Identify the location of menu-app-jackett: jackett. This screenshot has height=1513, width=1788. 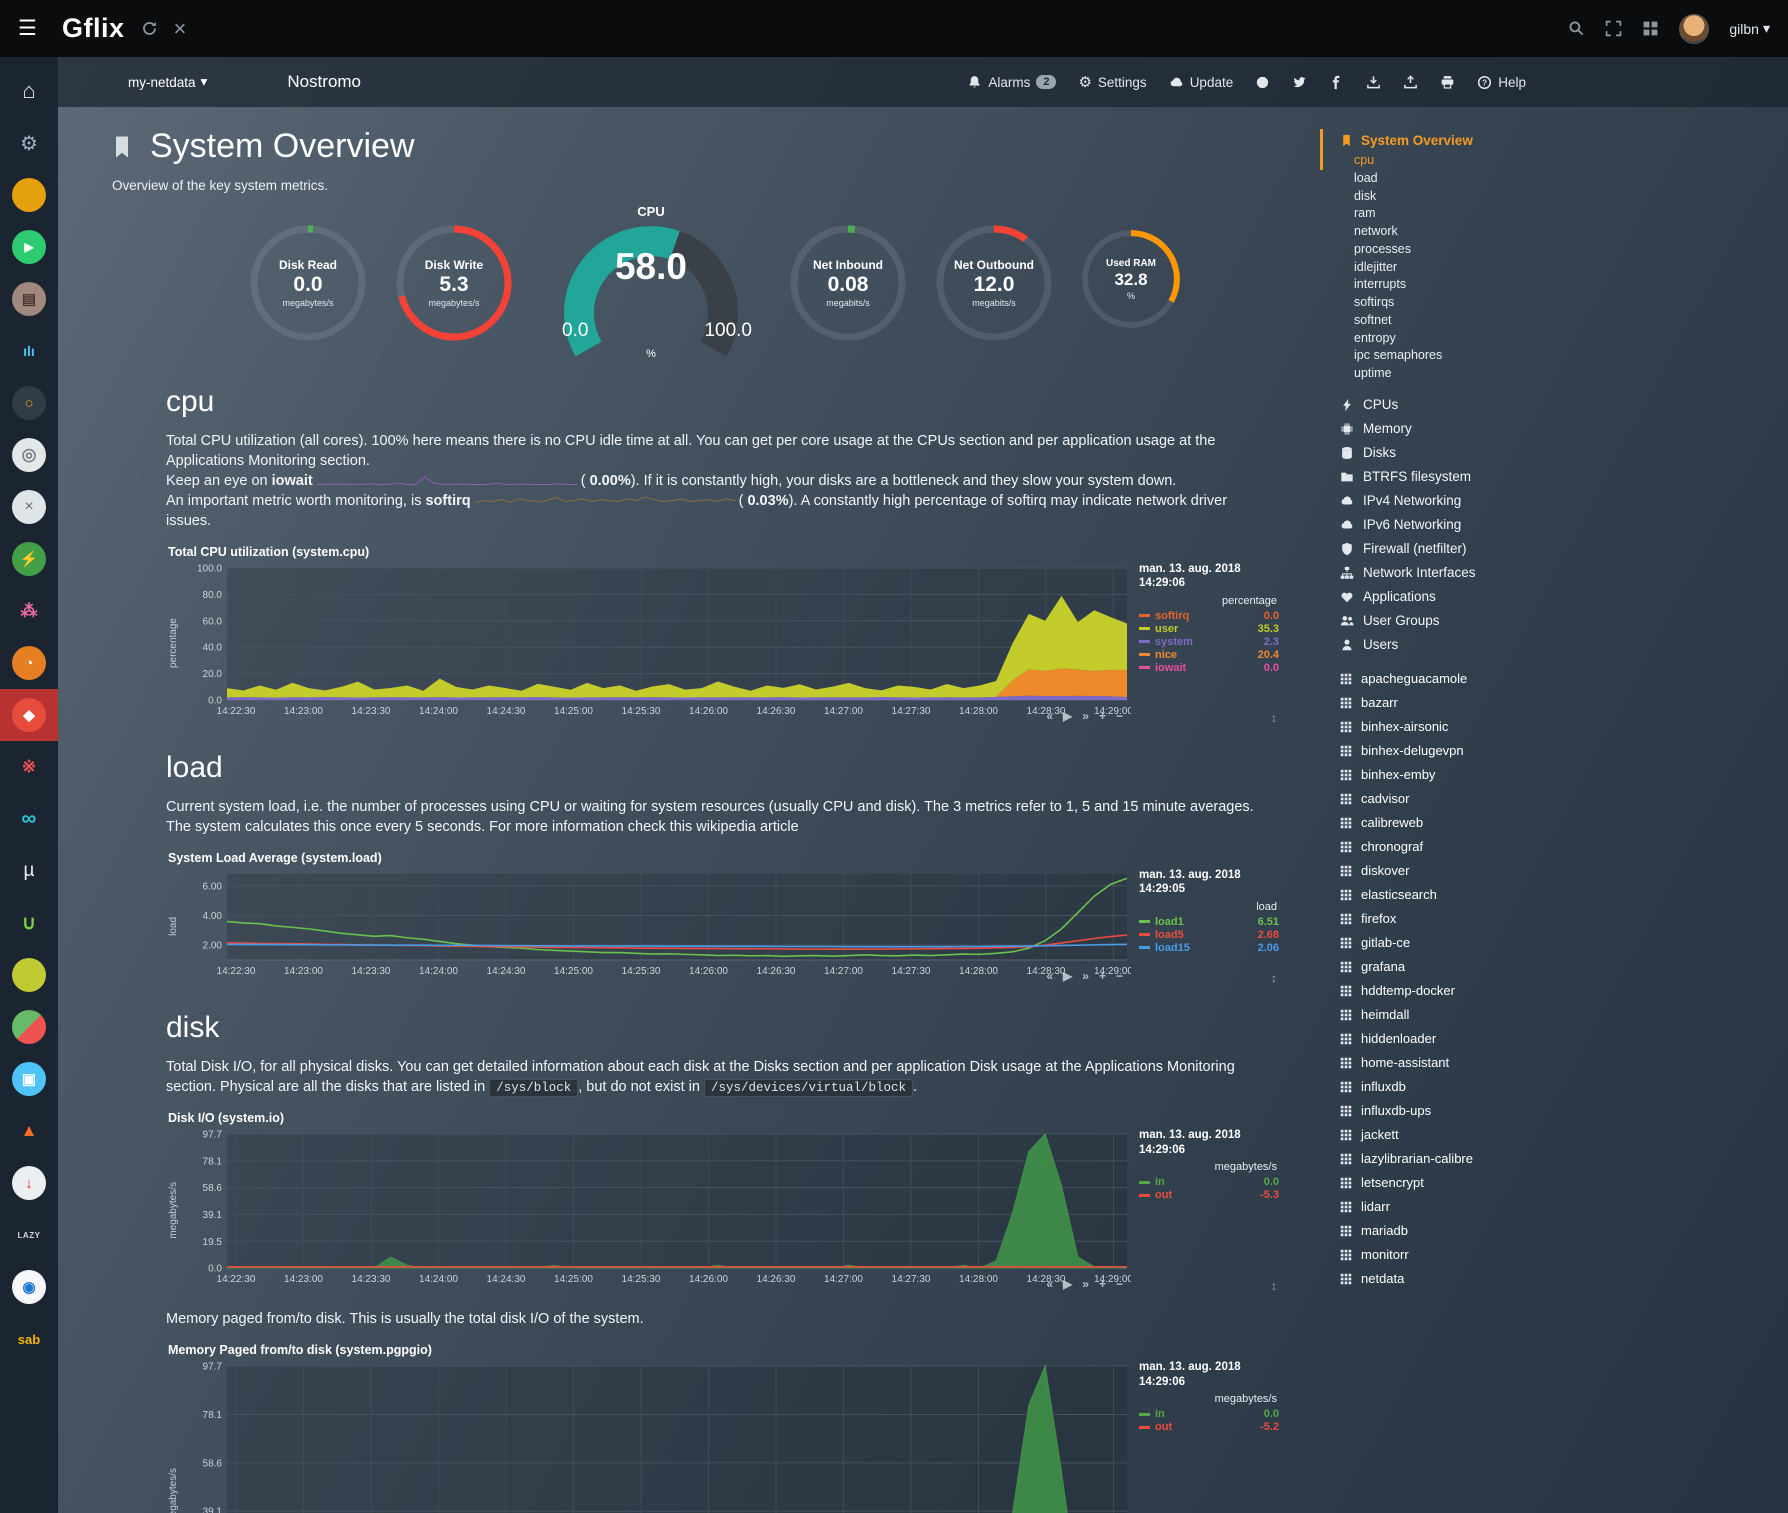
(1554, 1135).